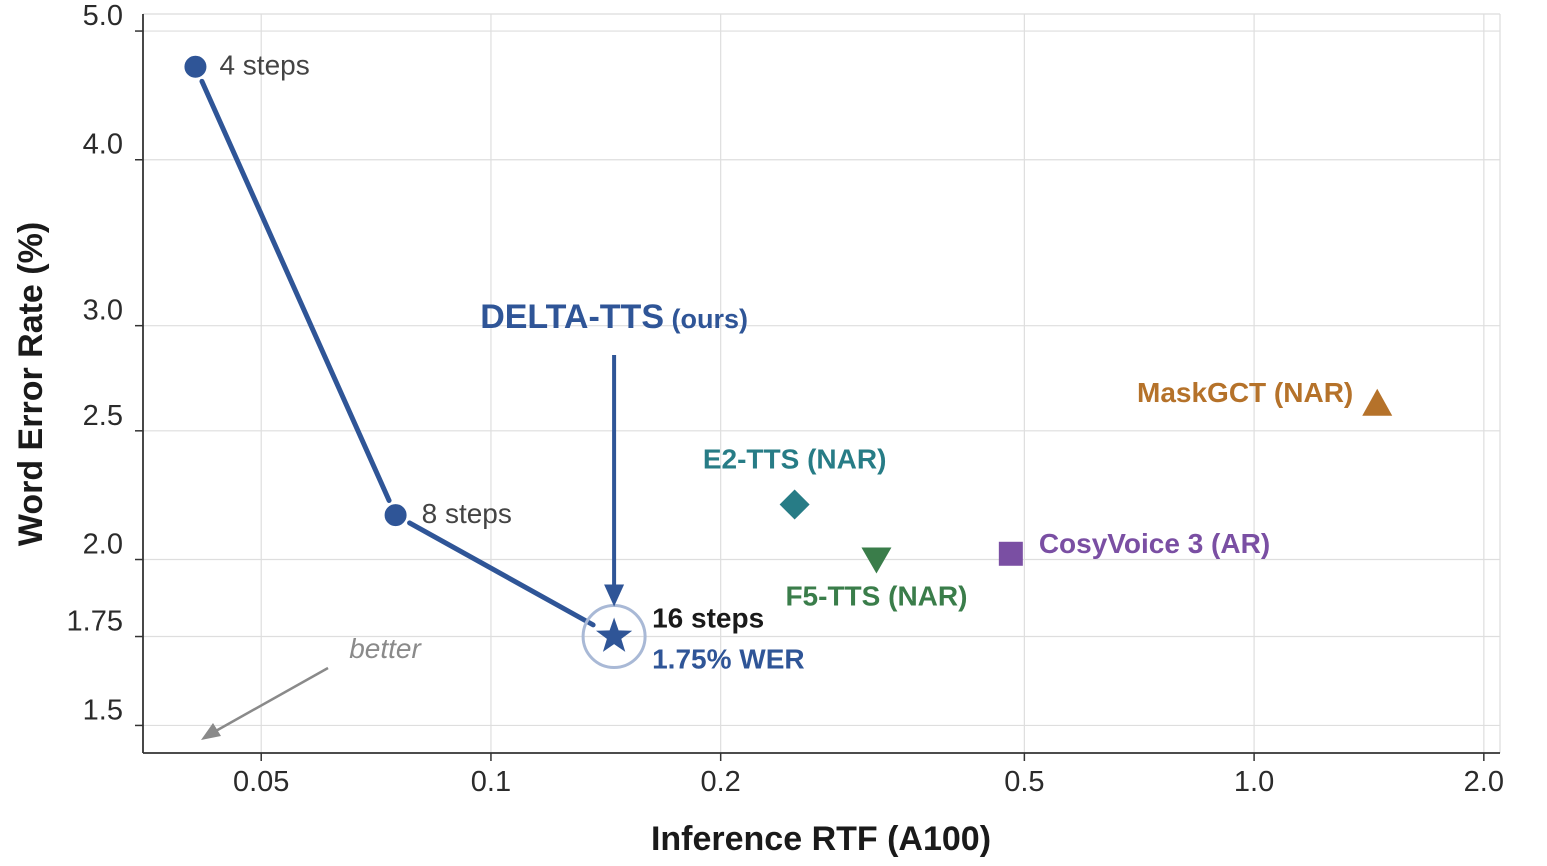 The image size is (1547, 866). Describe the element at coordinates (385, 648) in the screenshot. I see `better-label: better` at that location.